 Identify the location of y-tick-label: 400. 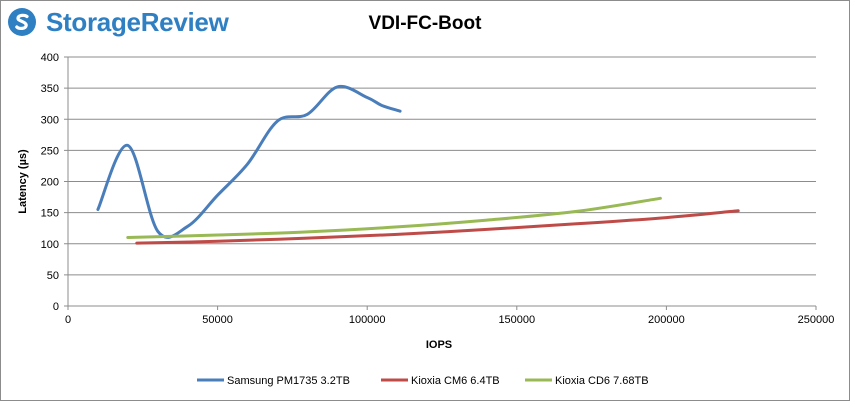
(50, 58).